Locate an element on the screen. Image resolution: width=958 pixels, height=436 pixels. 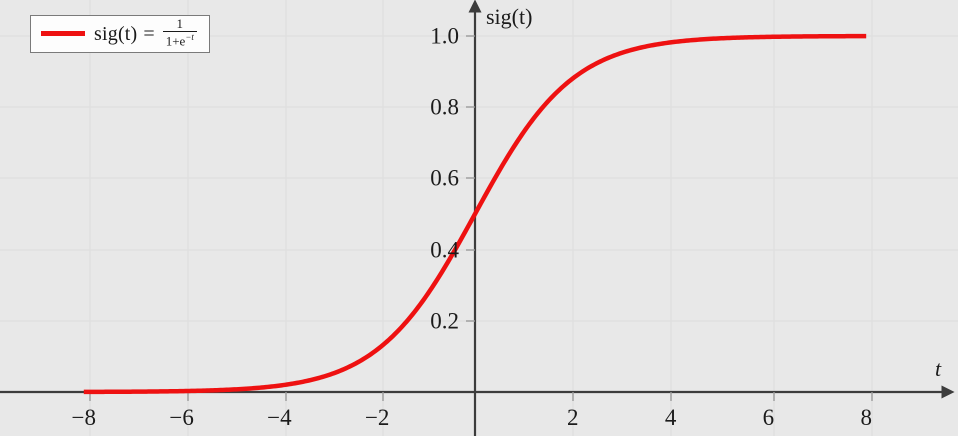
x-axis-title: t is located at coordinates (938, 368).